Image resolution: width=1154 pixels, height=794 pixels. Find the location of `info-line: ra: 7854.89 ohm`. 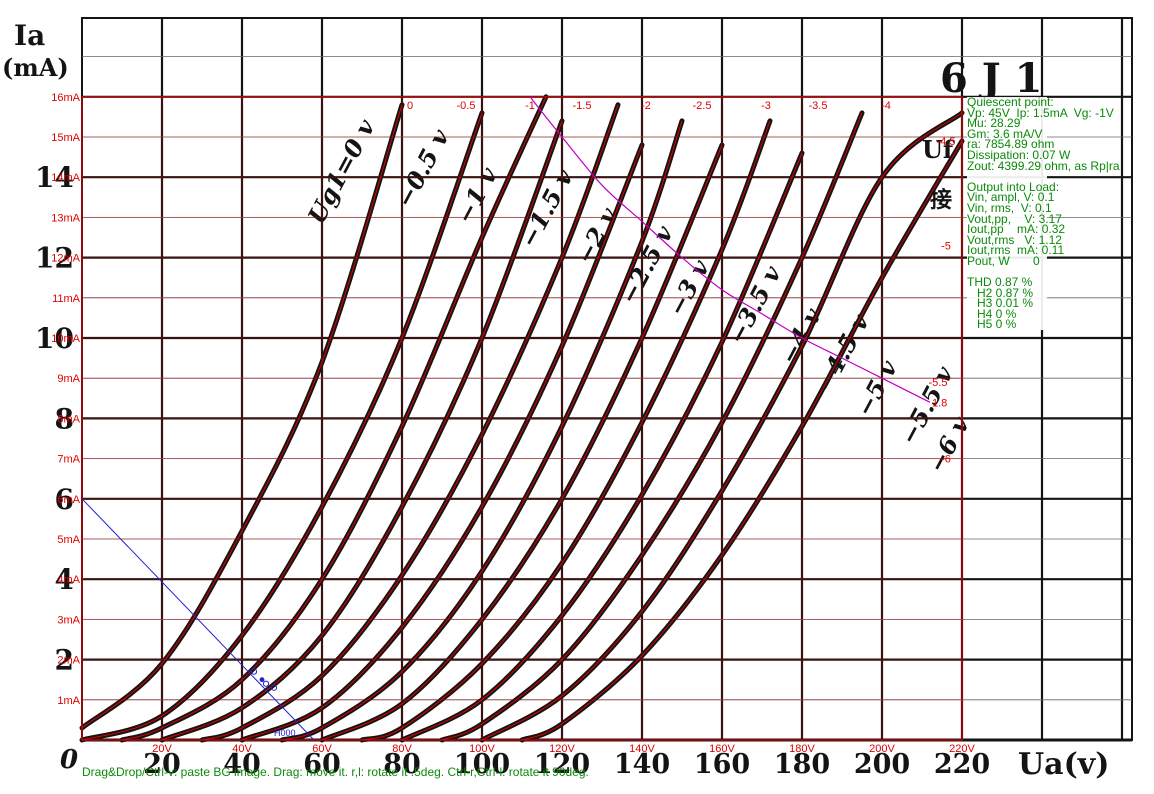

info-line: ra: 7854.89 ohm is located at coordinates (1011, 144).